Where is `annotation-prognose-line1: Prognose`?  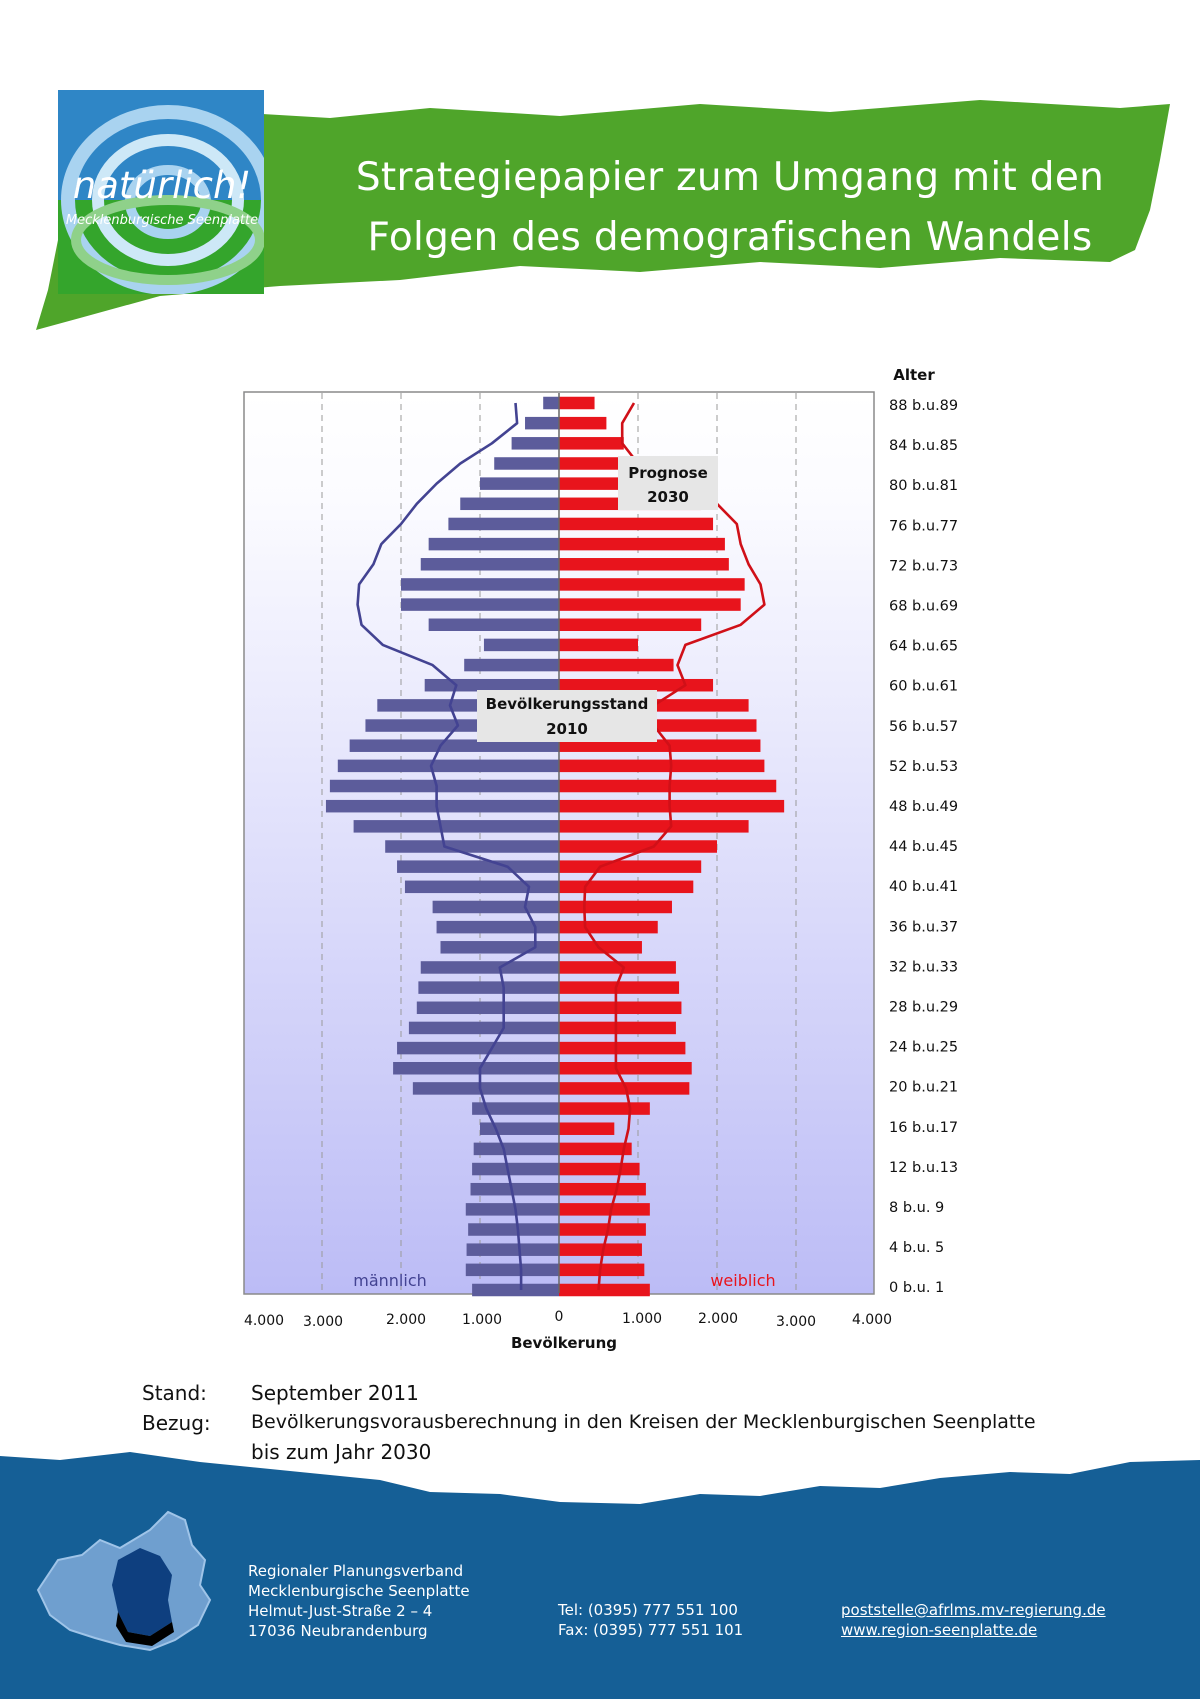 annotation-prognose-line1: Prognose is located at coordinates (668, 473).